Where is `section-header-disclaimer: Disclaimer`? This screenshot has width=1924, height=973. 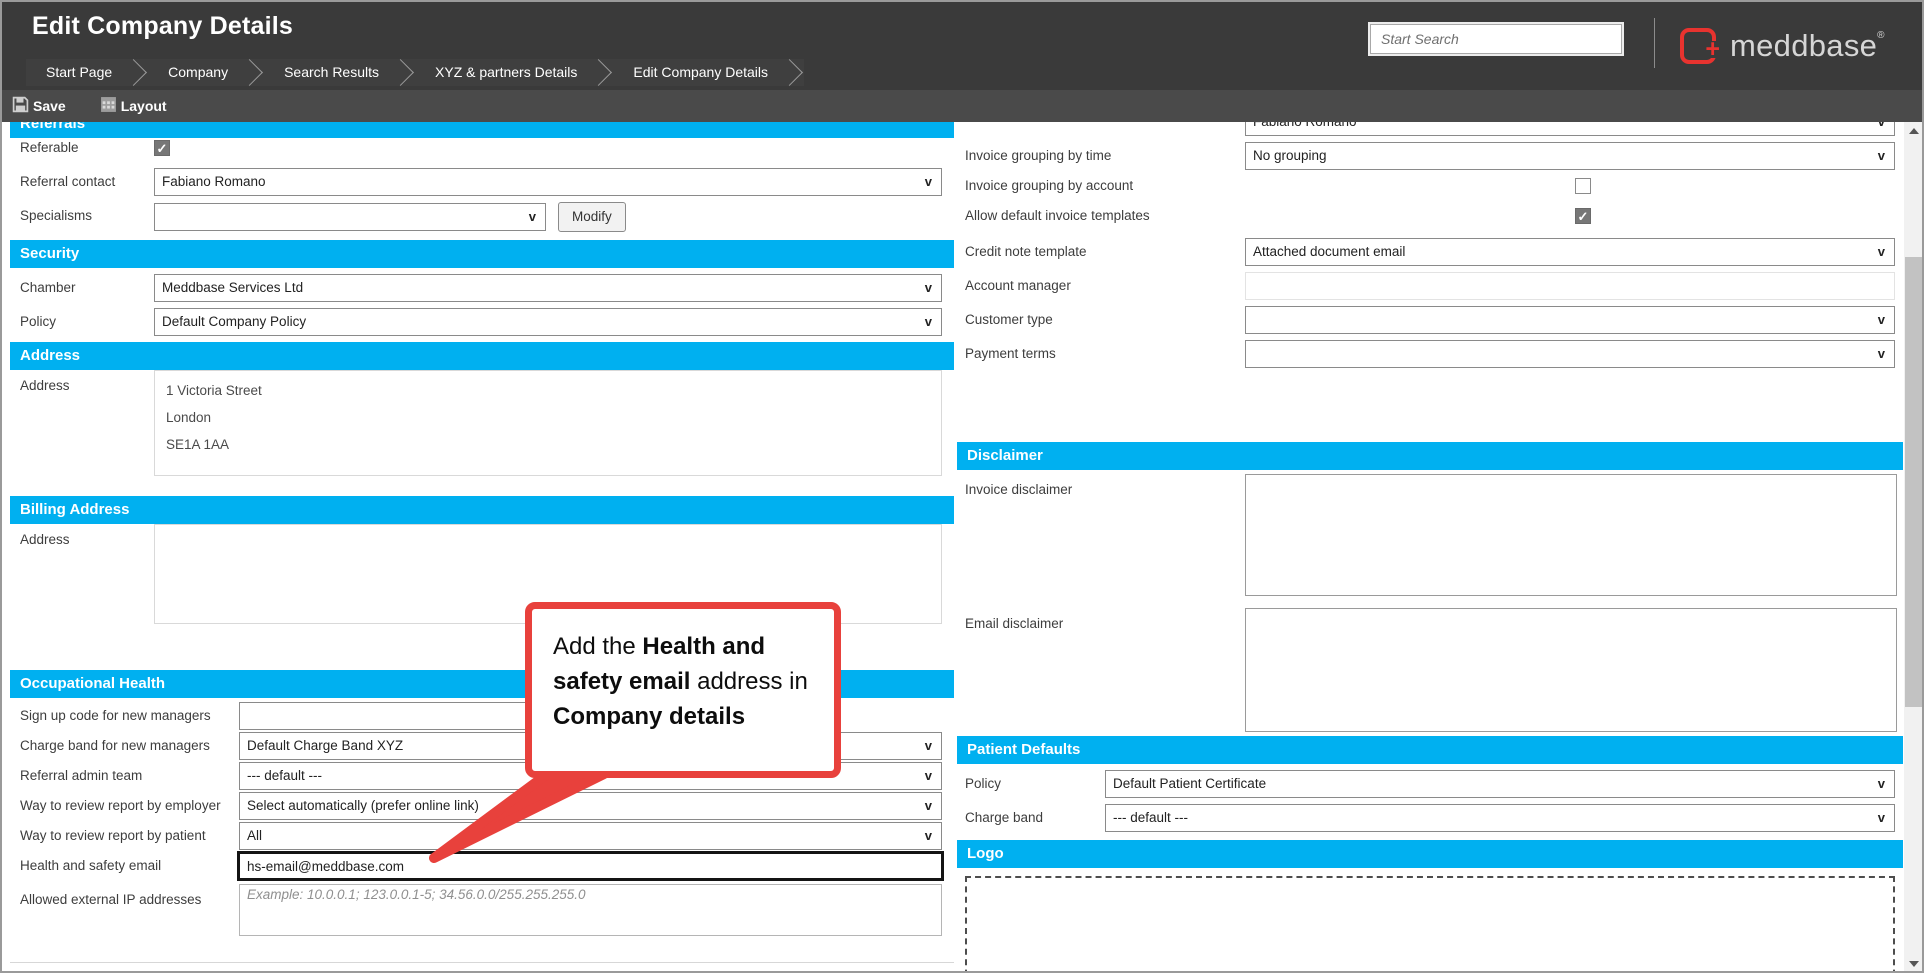 section-header-disclaimer: Disclaimer is located at coordinates (1430, 456).